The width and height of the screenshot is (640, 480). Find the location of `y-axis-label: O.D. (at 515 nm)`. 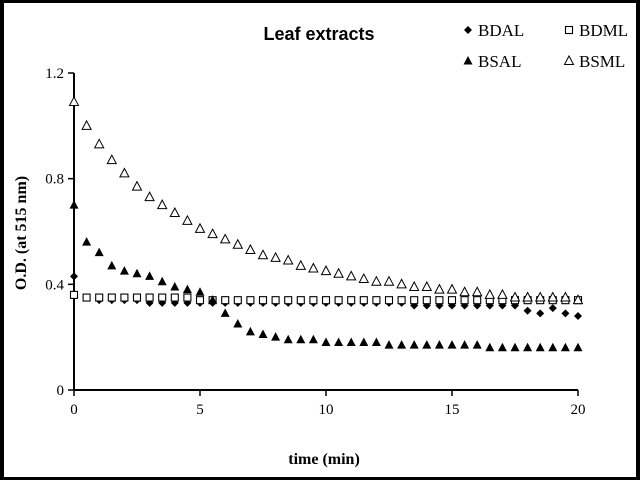

y-axis-label: O.D. (at 515 nm) is located at coordinates (21, 233).